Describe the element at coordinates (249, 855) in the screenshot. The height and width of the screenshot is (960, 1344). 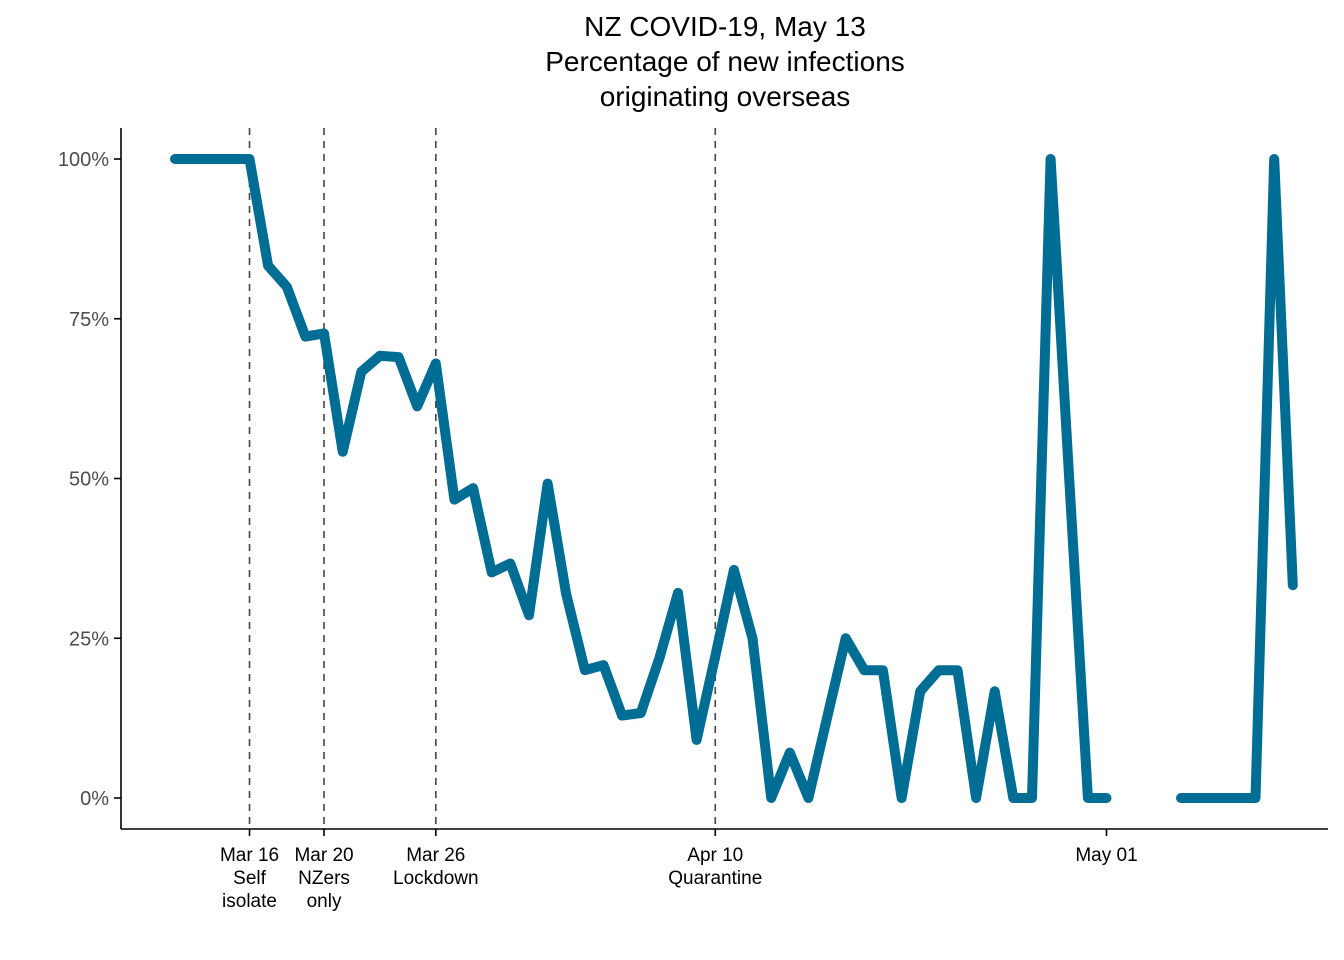
I see `x-tick-label: Mar 16` at that location.